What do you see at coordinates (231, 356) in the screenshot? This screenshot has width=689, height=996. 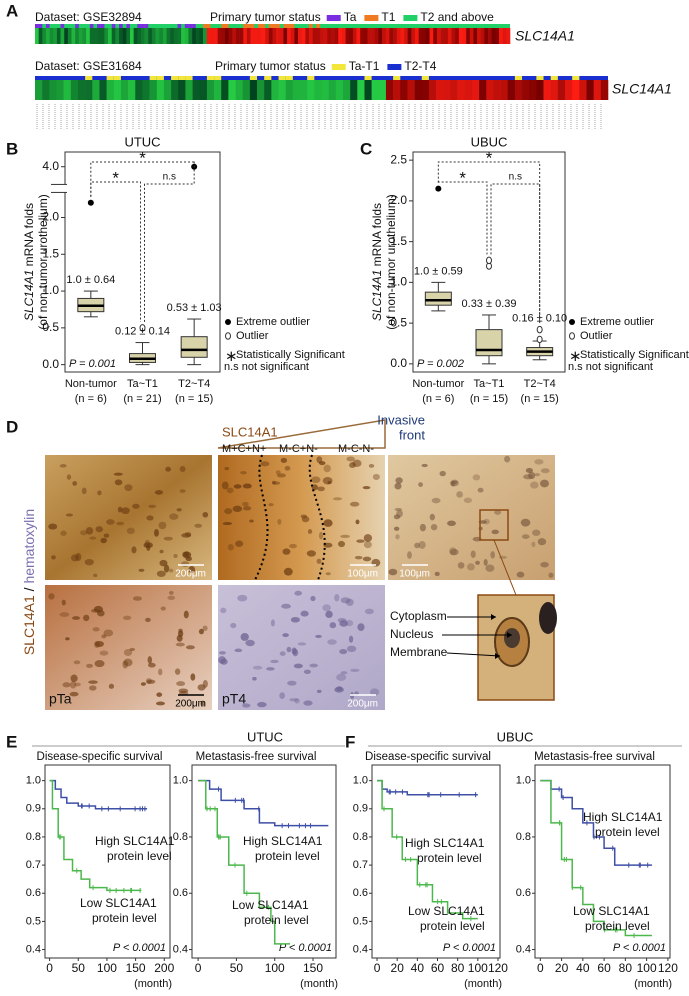 I see `legend-symbol: ∗` at bounding box center [231, 356].